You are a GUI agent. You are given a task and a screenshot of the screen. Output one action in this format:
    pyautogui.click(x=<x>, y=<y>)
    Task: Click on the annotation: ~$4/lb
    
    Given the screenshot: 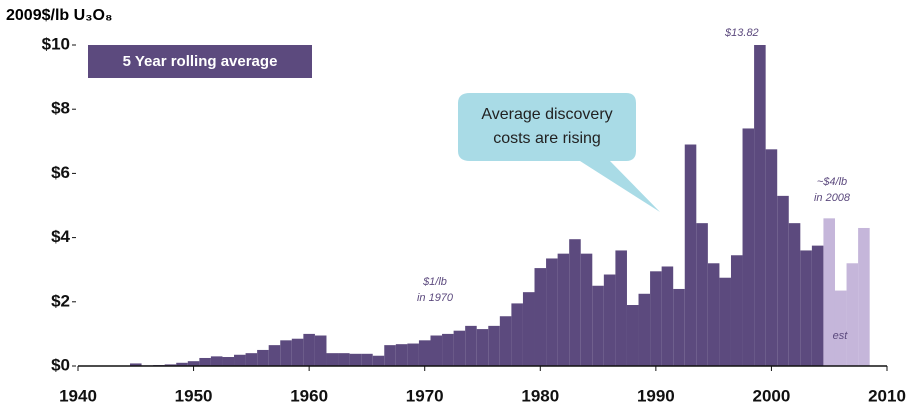 What is the action you would take?
    pyautogui.click(x=832, y=182)
    